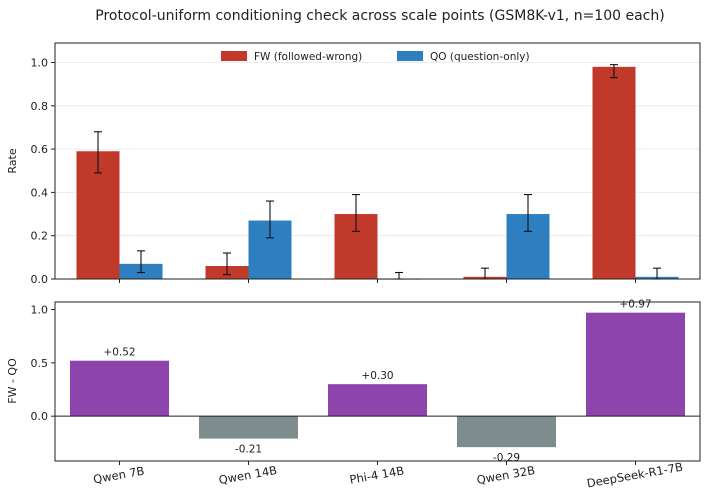 This screenshot has width=714, height=503. Describe the element at coordinates (234, 56) in the screenshot. I see `legend-swatch-fw` at that location.